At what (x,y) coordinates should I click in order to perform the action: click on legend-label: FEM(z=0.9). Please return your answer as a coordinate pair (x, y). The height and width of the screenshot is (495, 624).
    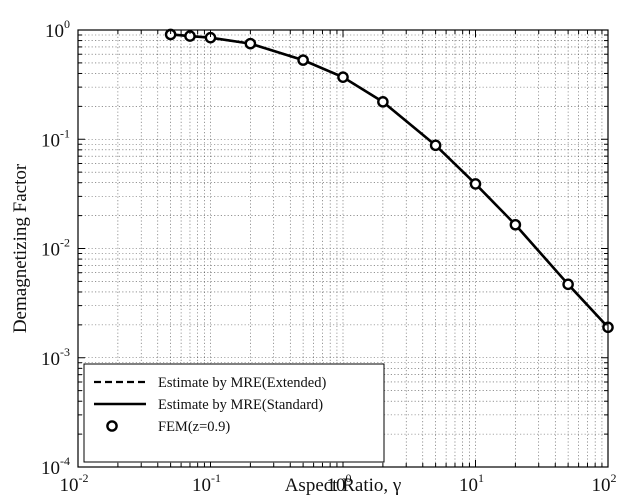
    Looking at the image, I should click on (194, 427).